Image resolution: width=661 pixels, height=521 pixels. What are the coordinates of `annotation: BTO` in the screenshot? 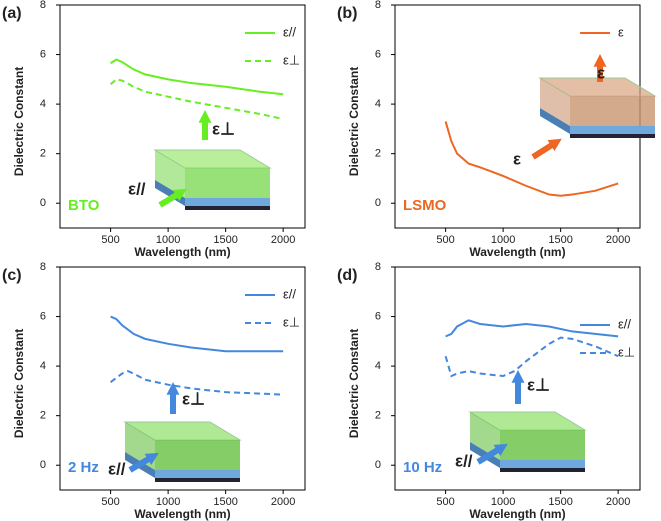 It's located at (84, 205).